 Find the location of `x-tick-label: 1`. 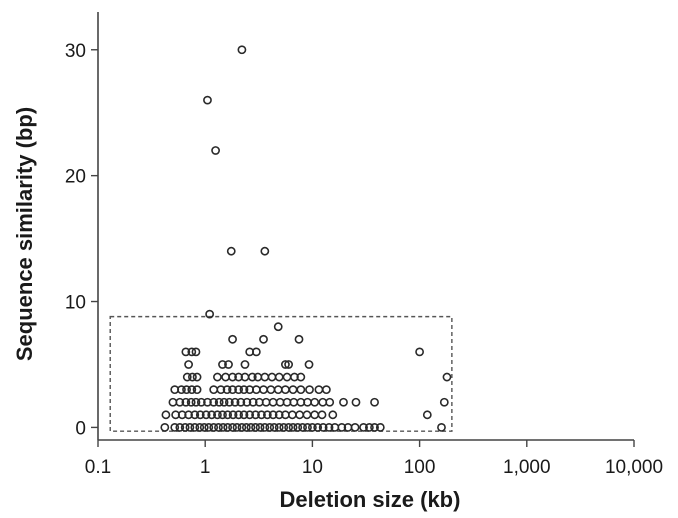

x-tick-label: 1 is located at coordinates (205, 467).